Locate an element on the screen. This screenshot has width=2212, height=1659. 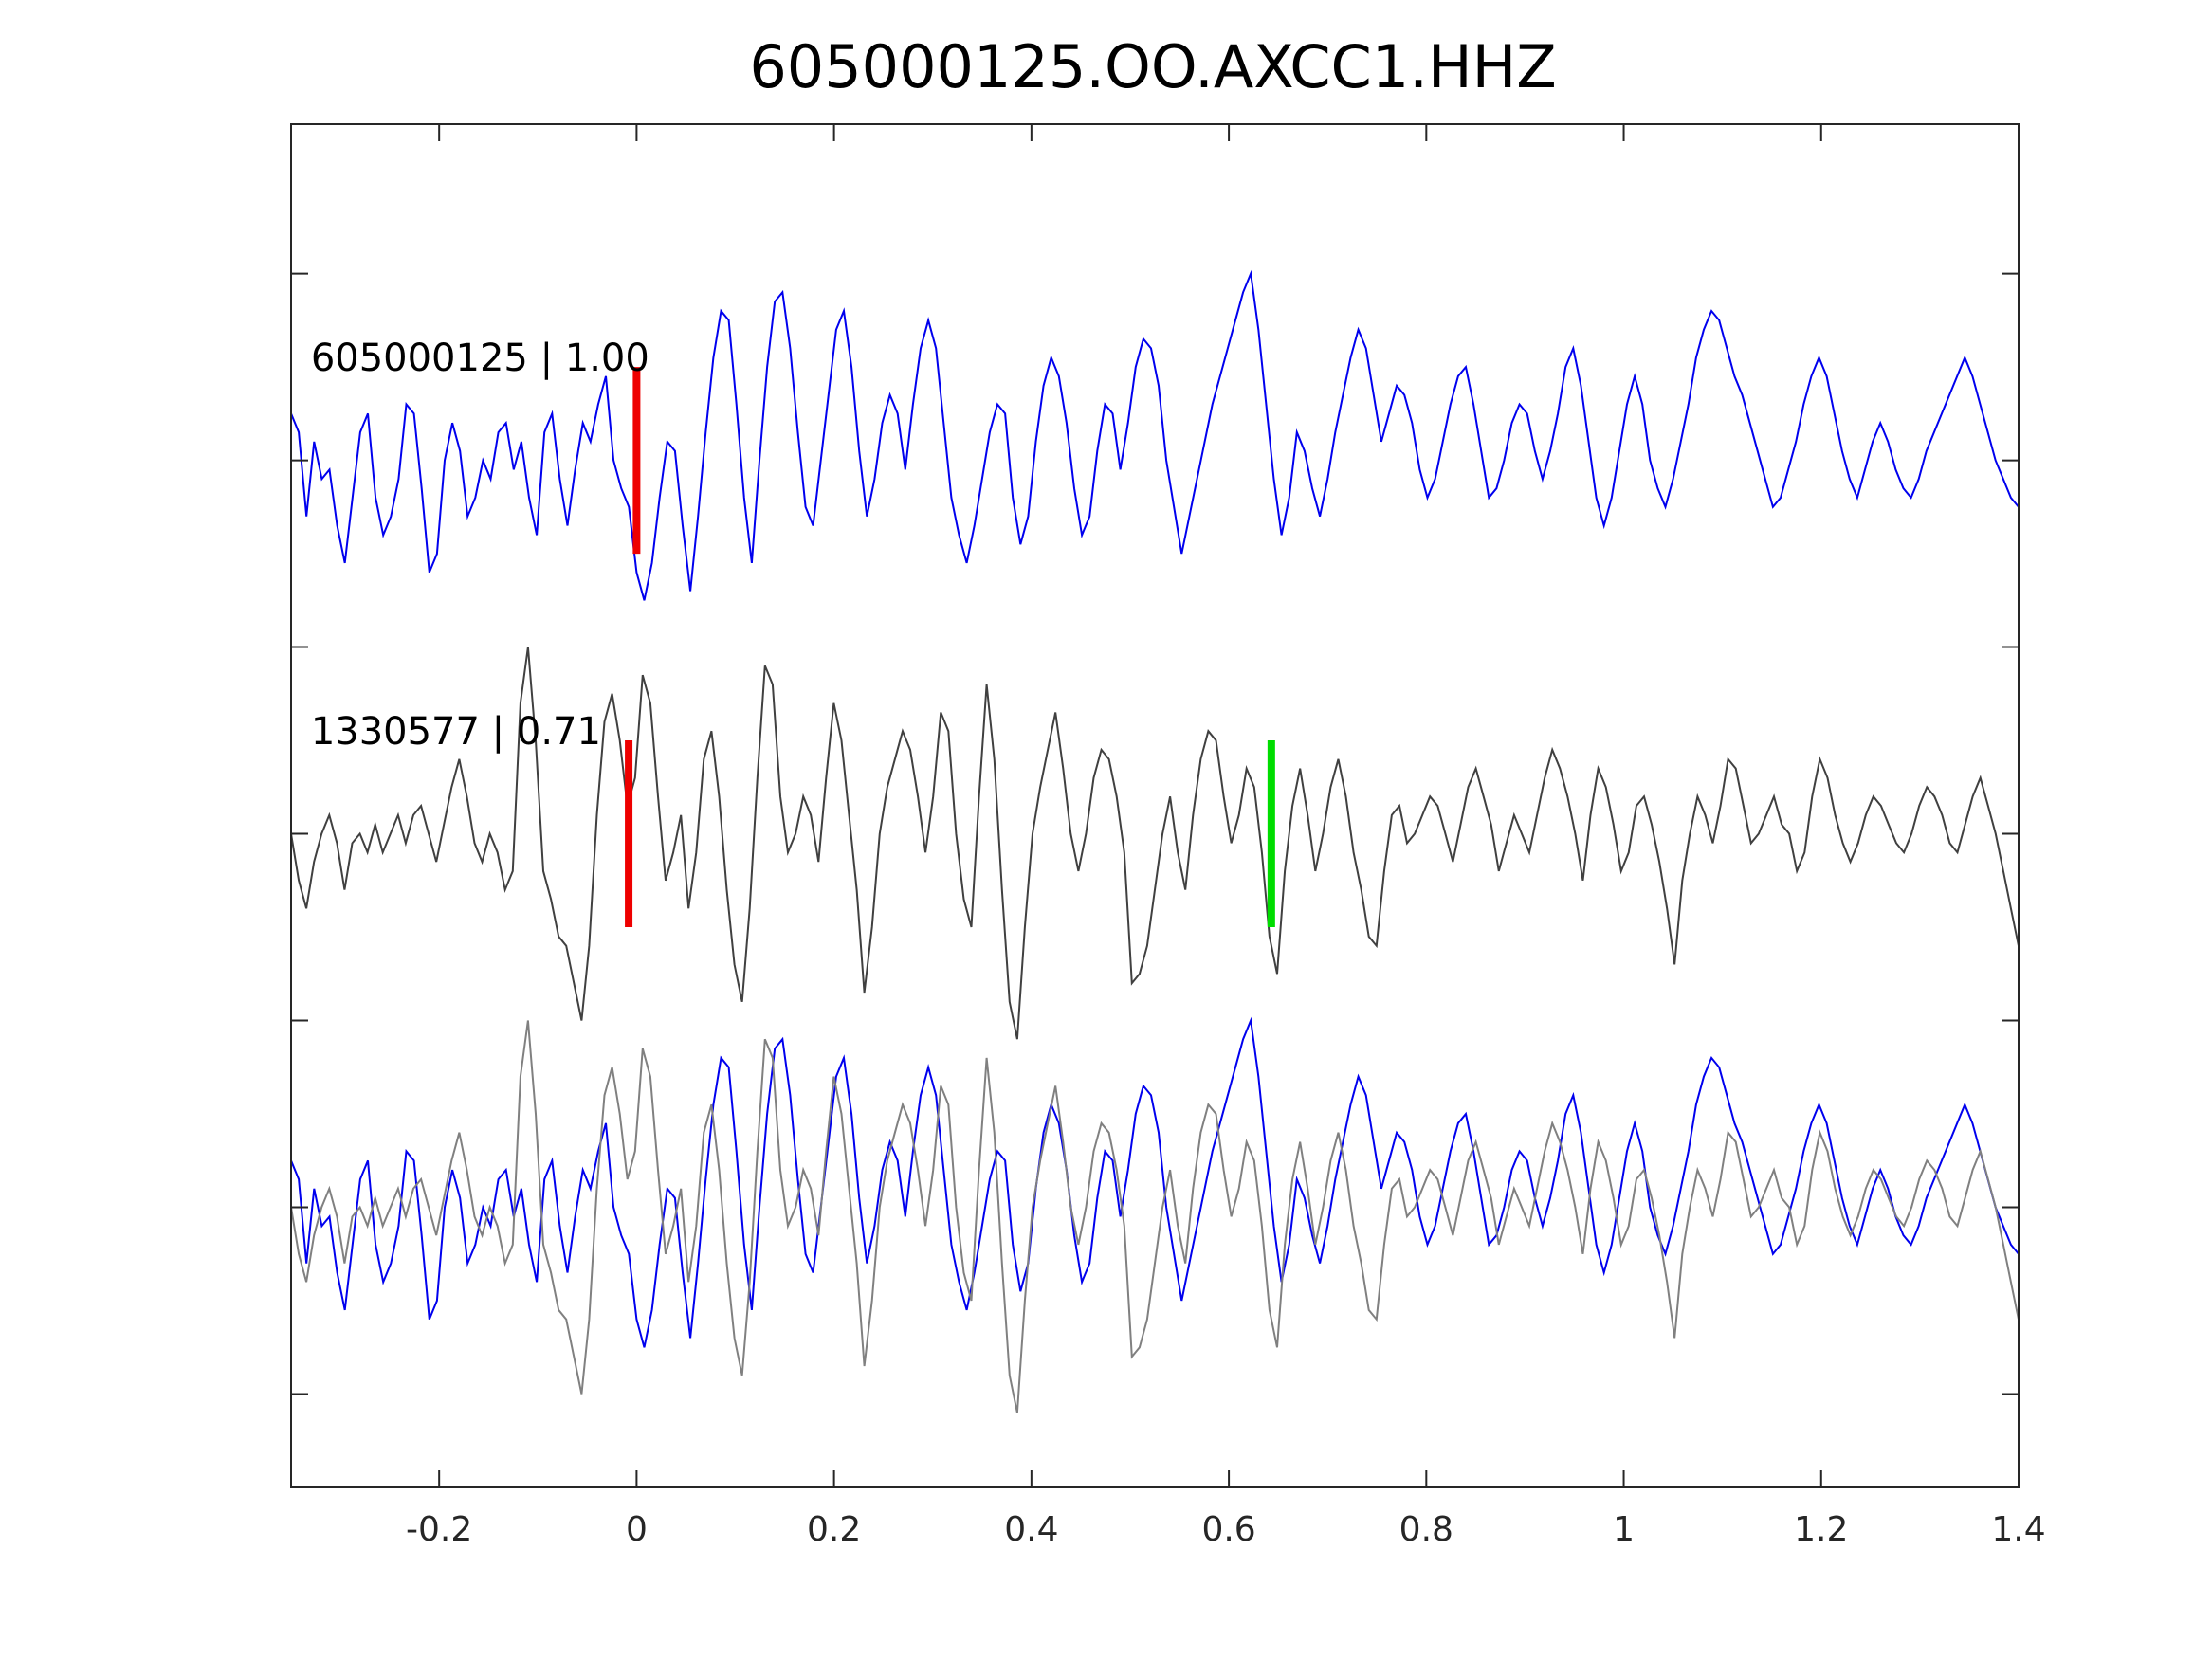
x-tick-label-8: 1.4 is located at coordinates (2018, 1529).